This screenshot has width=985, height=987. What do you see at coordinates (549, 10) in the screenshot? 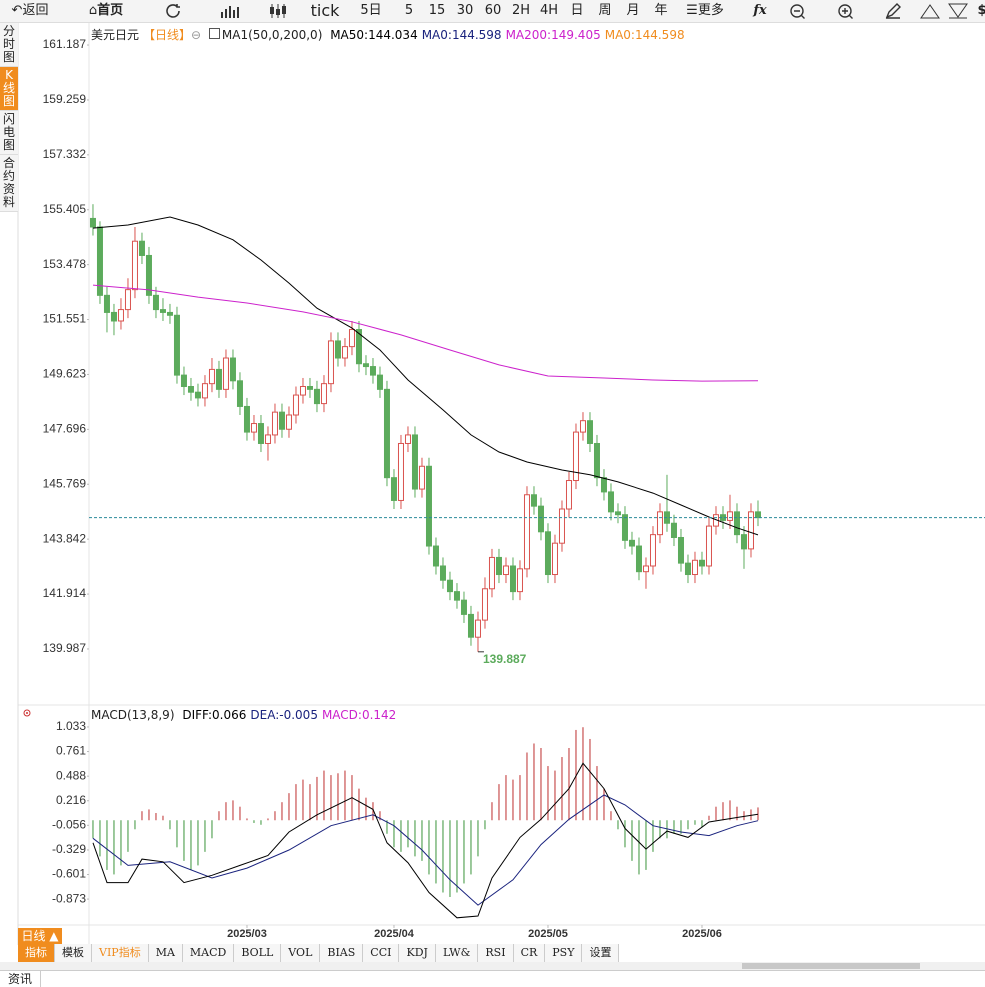
I see `period-button: 4H` at bounding box center [549, 10].